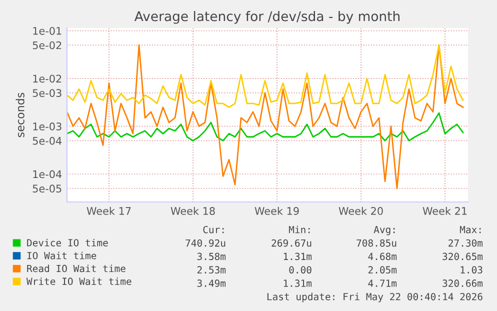 The height and width of the screenshot is (311, 497). I want to click on x-tick-label: Week 21, so click(444, 210).